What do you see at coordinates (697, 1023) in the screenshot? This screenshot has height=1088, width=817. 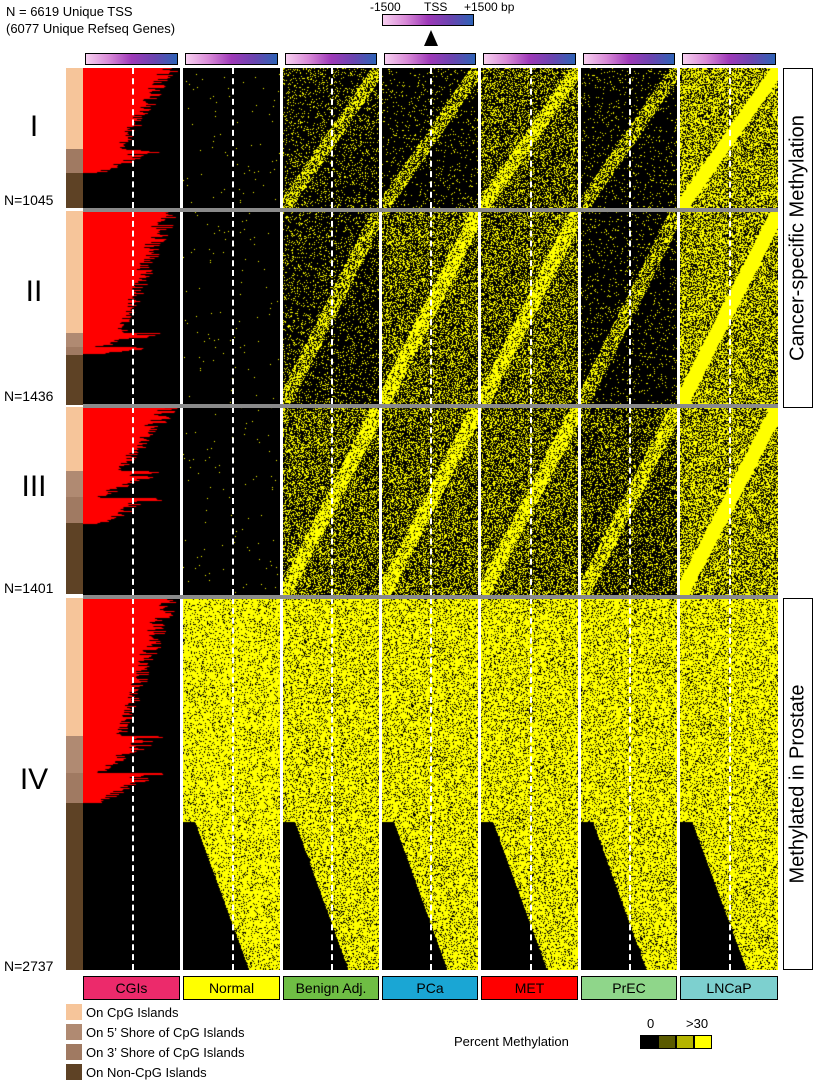 I see `methylation-scale-max: >30` at bounding box center [697, 1023].